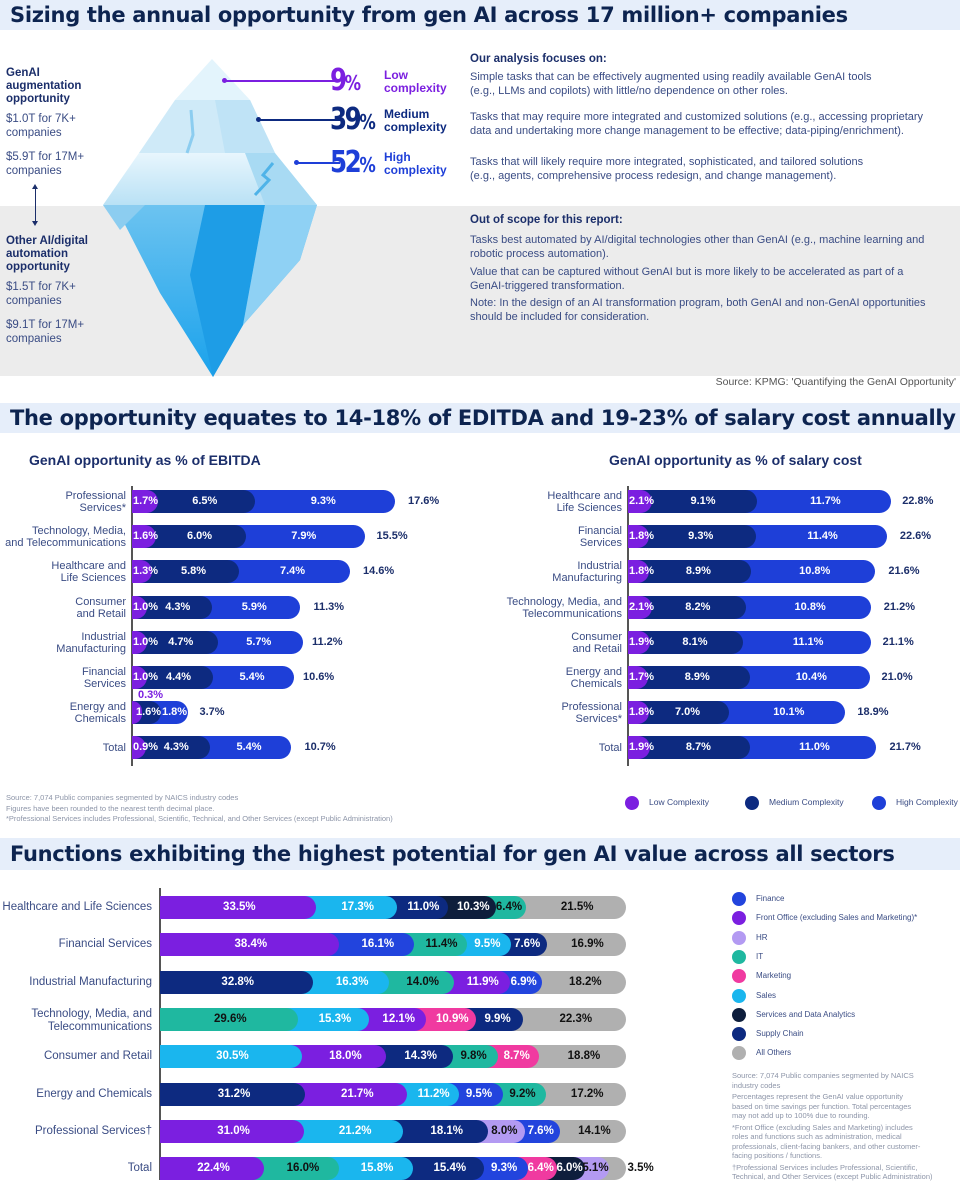  I want to click on bar-total: 14.6%, so click(379, 571).